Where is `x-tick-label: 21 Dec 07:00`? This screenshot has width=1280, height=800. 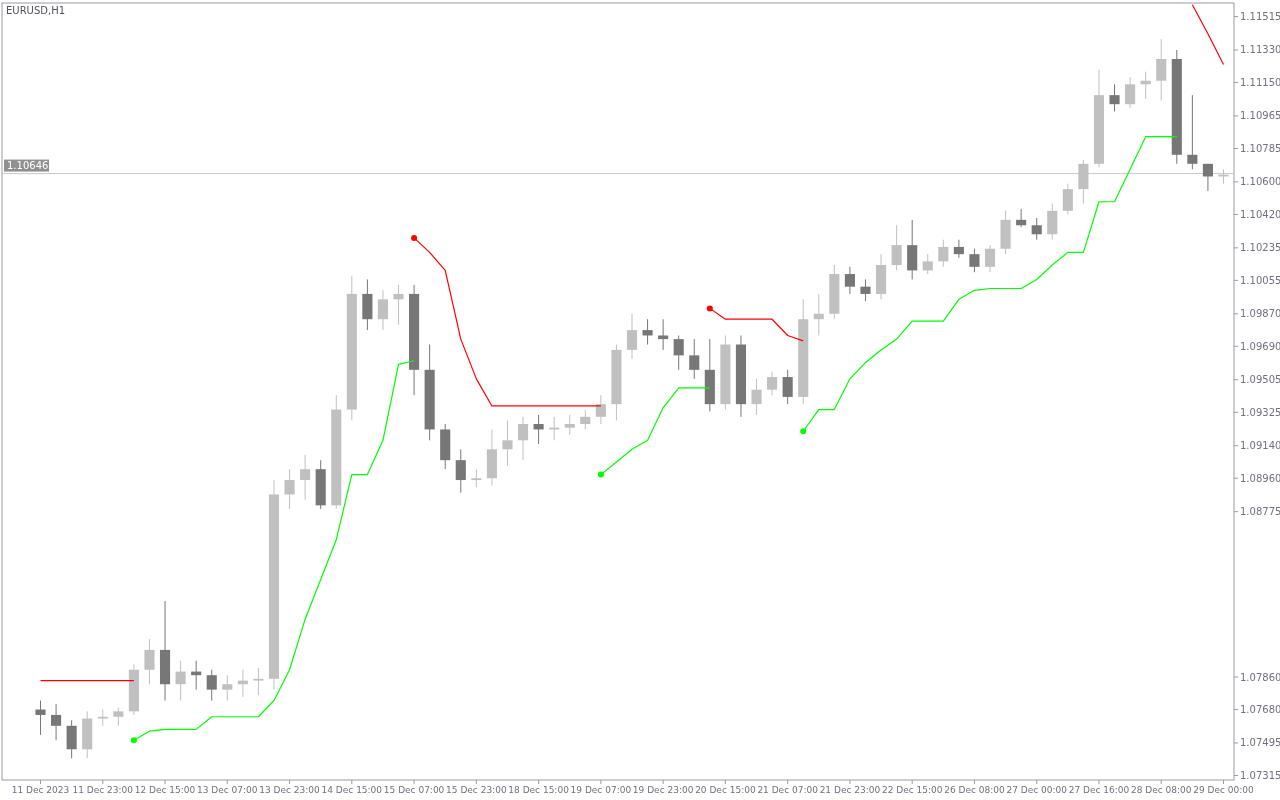 x-tick-label: 21 Dec 07:00 is located at coordinates (788, 790).